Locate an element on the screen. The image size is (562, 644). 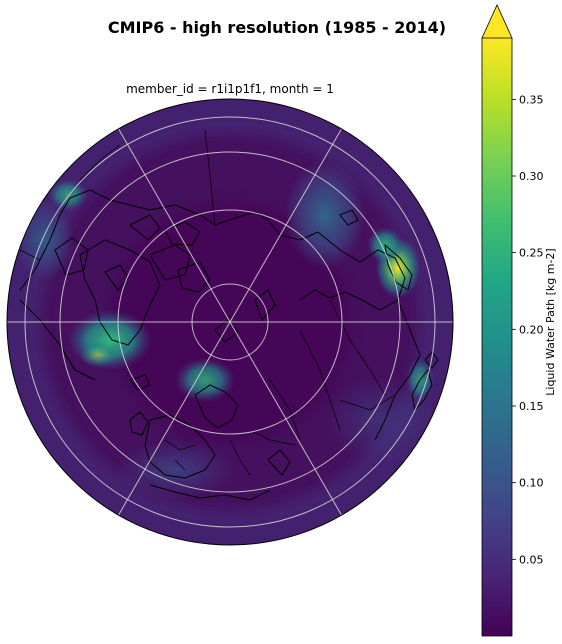
colorbar-gradient is located at coordinates (497, 337).